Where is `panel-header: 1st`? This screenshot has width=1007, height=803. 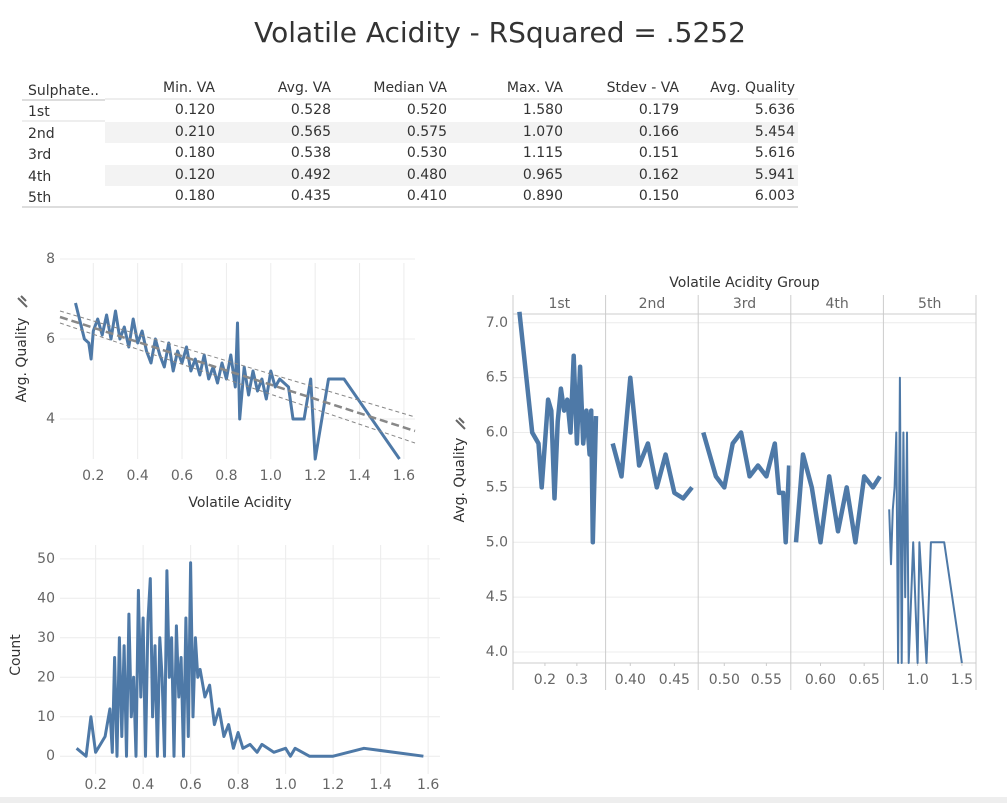 panel-header: 1st is located at coordinates (559, 304).